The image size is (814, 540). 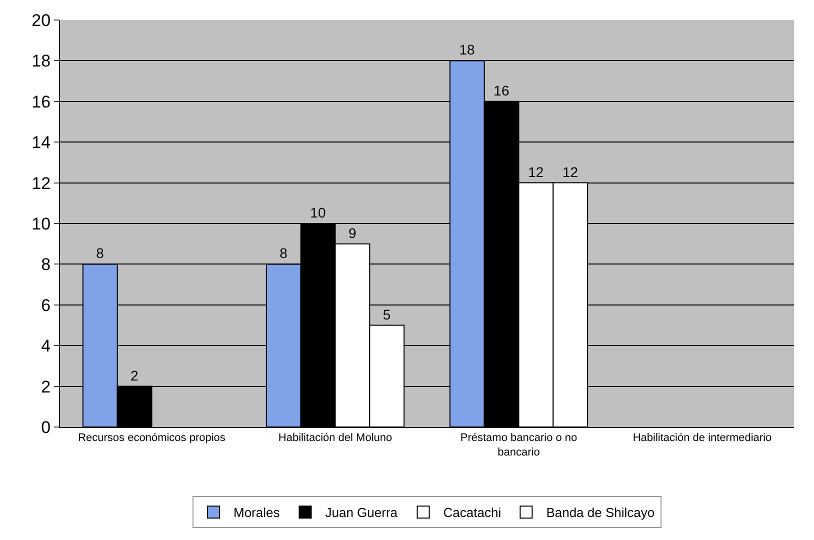 What do you see at coordinates (41, 183) in the screenshot?
I see `y-tick-label: 12` at bounding box center [41, 183].